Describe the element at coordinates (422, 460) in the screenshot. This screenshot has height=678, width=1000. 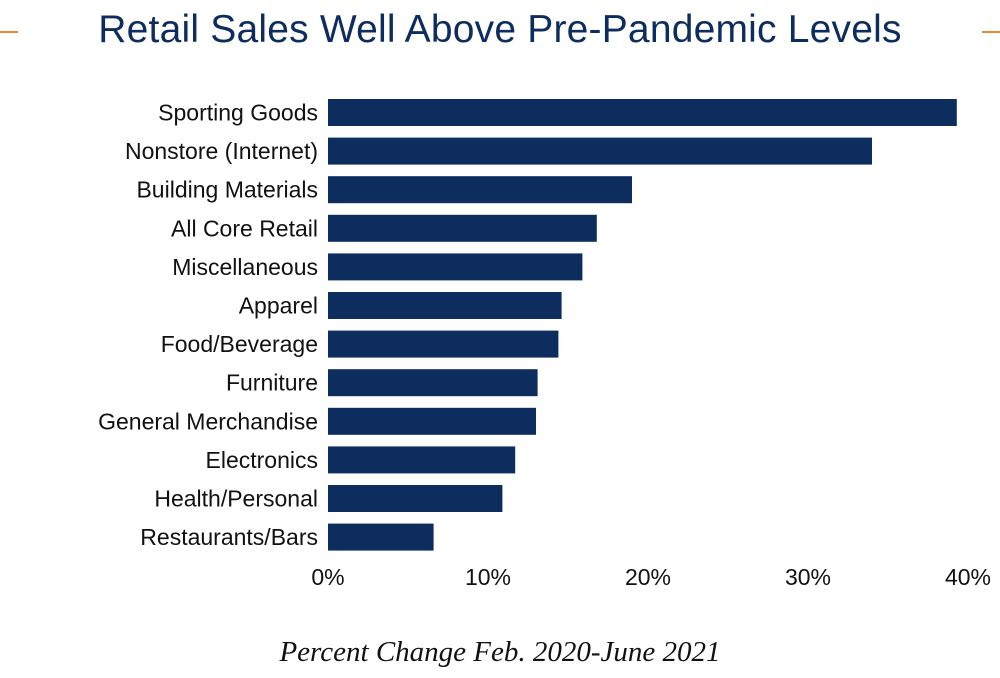
I see `bar-electronics` at that location.